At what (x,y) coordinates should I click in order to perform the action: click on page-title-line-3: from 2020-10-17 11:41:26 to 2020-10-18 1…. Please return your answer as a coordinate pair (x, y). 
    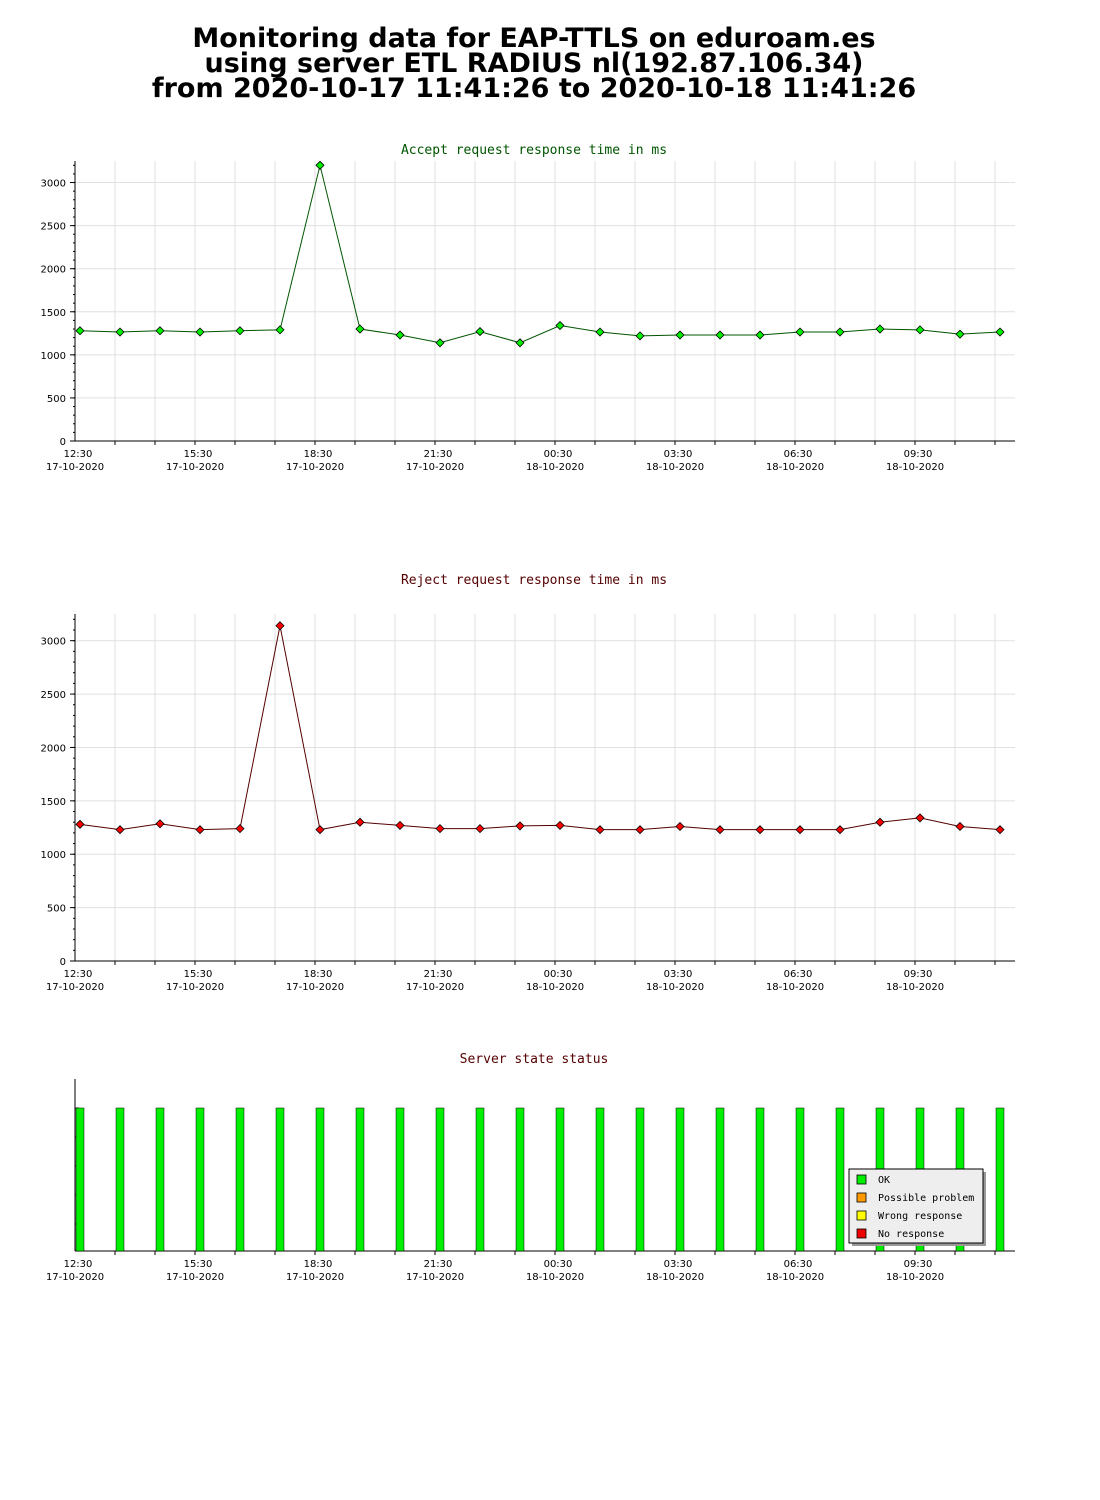
    Looking at the image, I should click on (534, 88).